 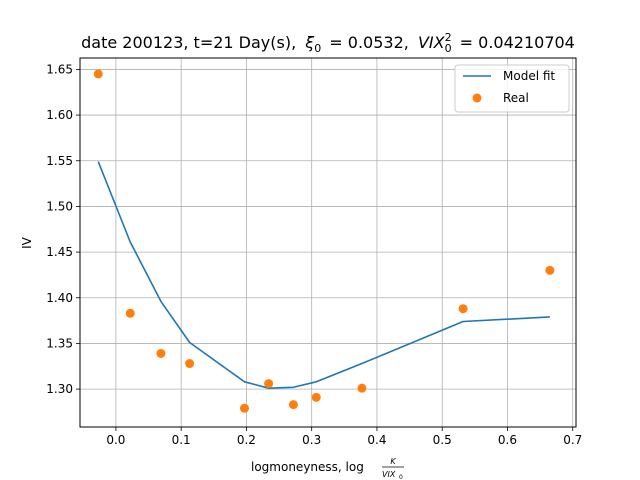 I want to click on y-tick-label: 1.50, so click(x=59, y=206).